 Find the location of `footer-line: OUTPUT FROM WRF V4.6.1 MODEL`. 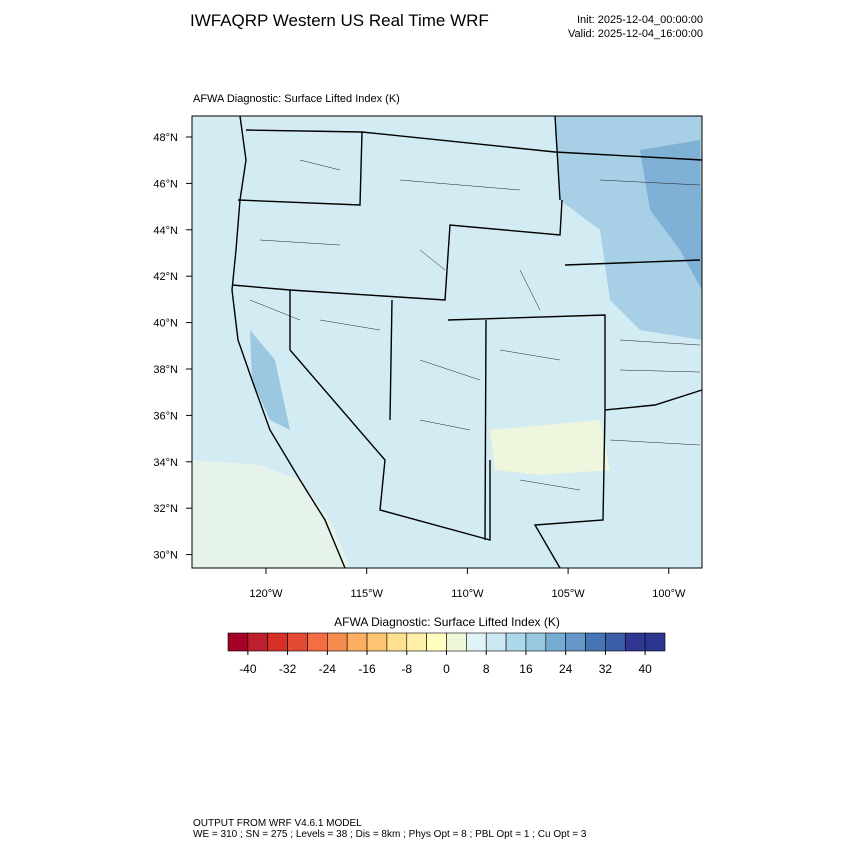

footer-line: OUTPUT FROM WRF V4.6.1 MODEL is located at coordinates (277, 823).